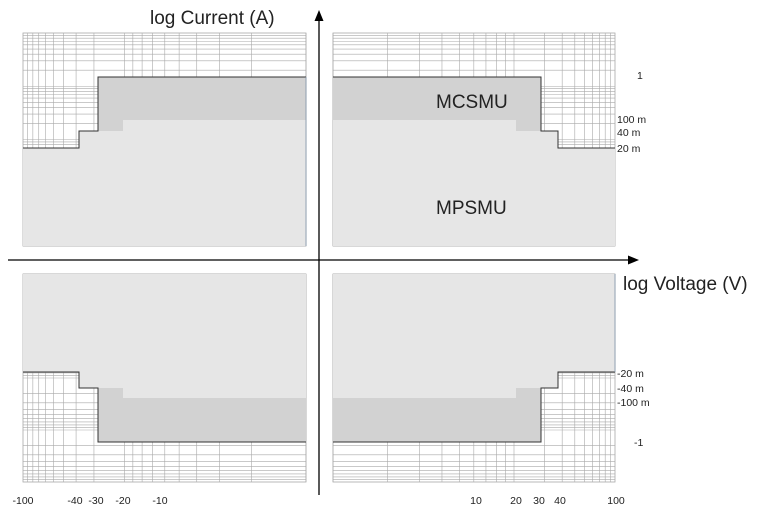 This screenshot has height=512, width=776. What do you see at coordinates (22, 501) in the screenshot?
I see `voltage-tick-label: -100` at bounding box center [22, 501].